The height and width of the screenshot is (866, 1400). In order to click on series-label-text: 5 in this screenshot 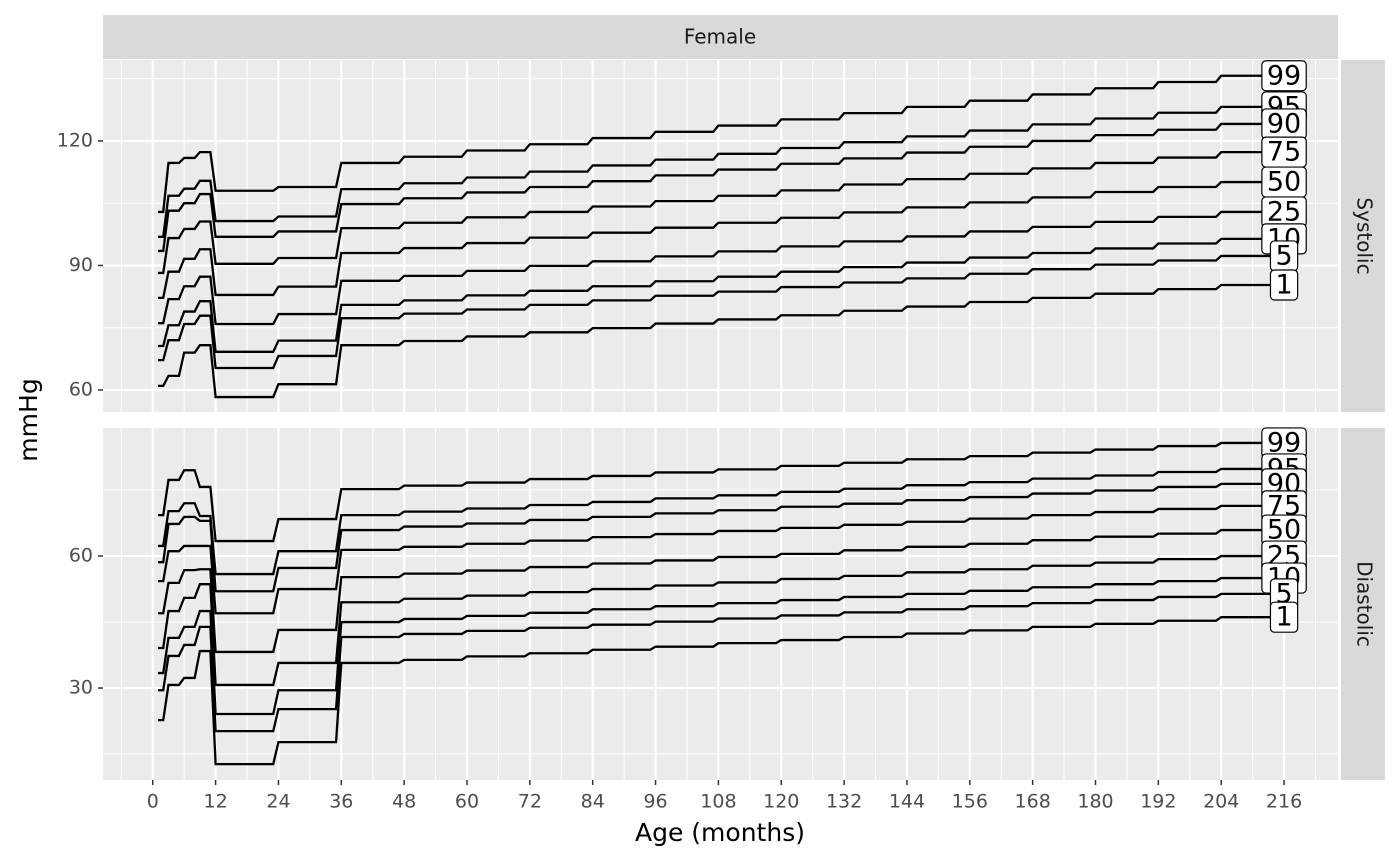, I will do `click(1283, 255)`.